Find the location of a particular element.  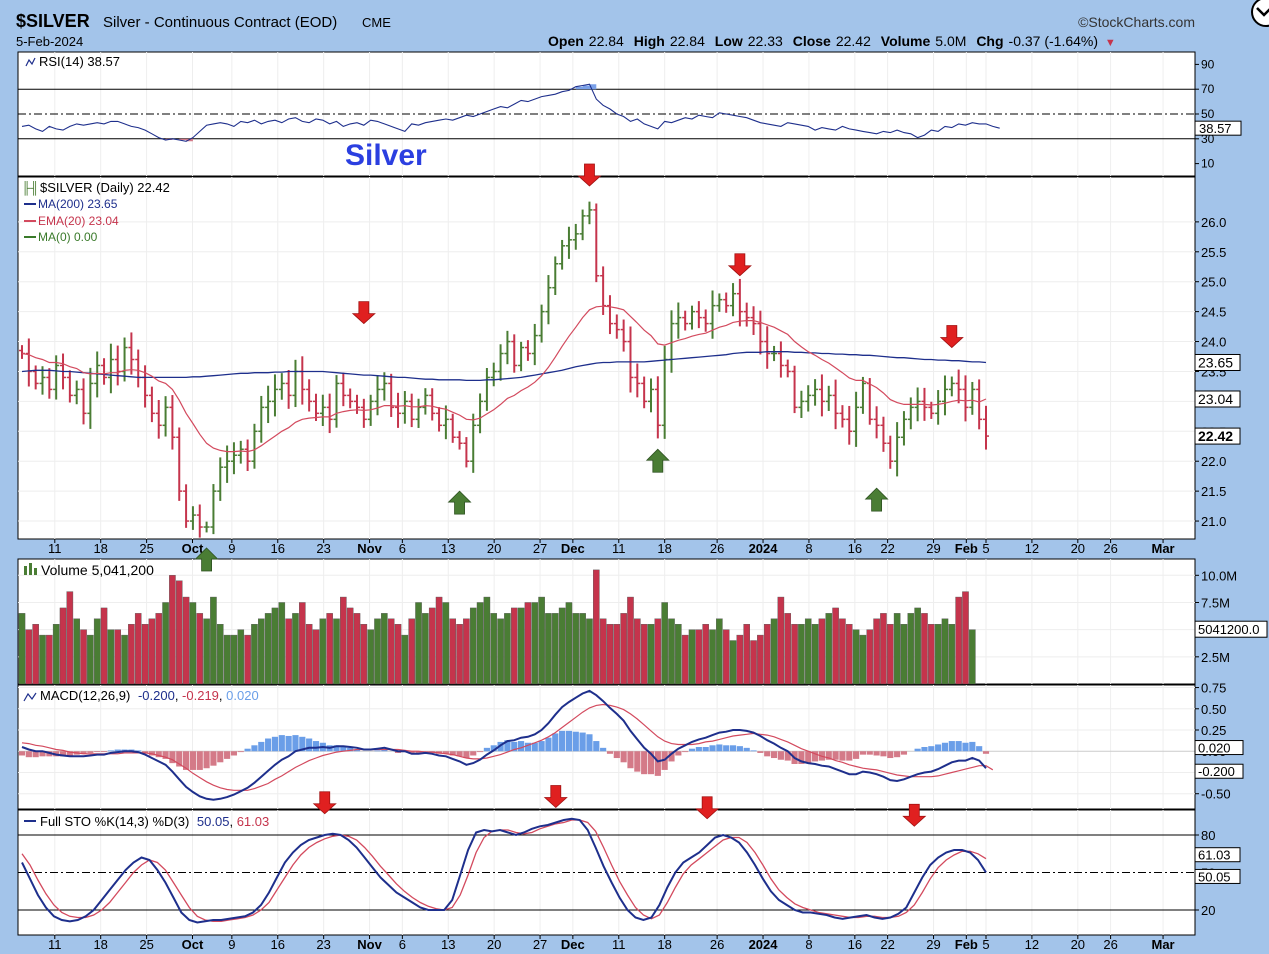

x-tick-label-10: 20 is located at coordinates (494, 944).